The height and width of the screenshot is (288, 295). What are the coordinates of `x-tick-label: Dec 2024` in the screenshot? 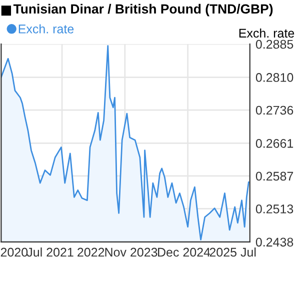 It's located at (184, 252).